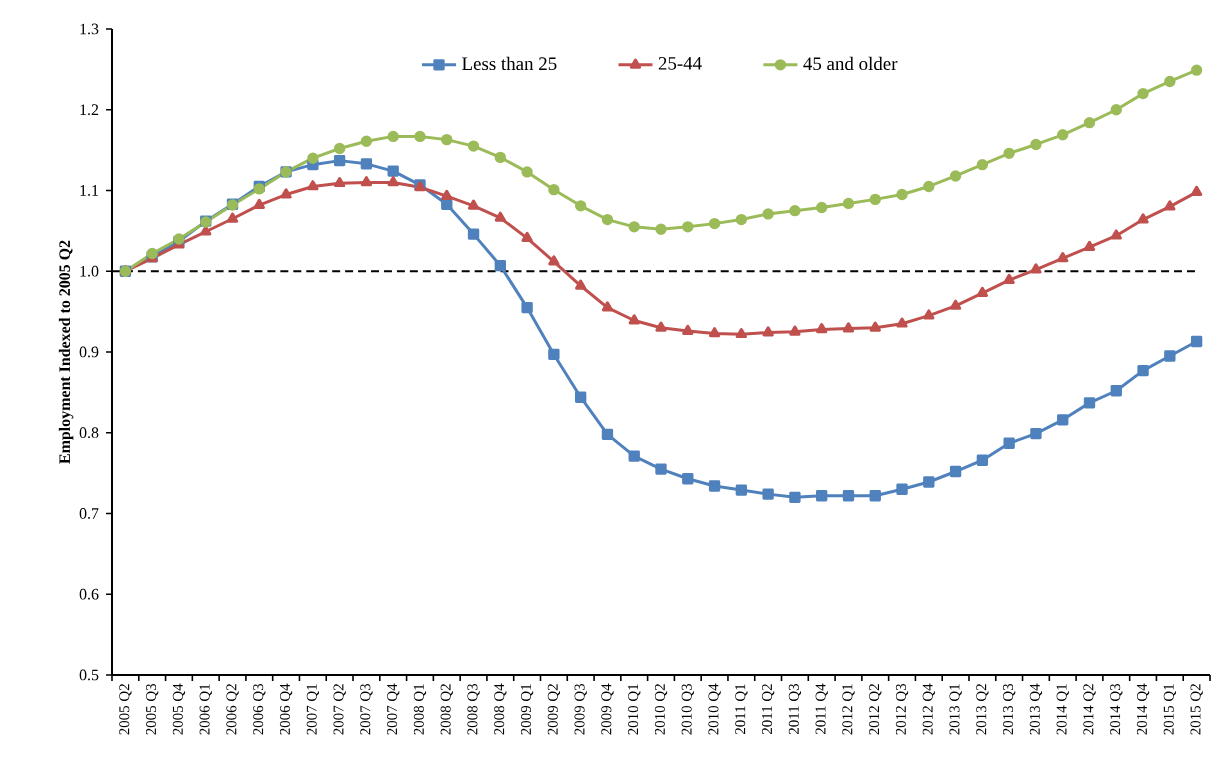  I want to click on x-tick-label: 2006 Q1, so click(205, 709).